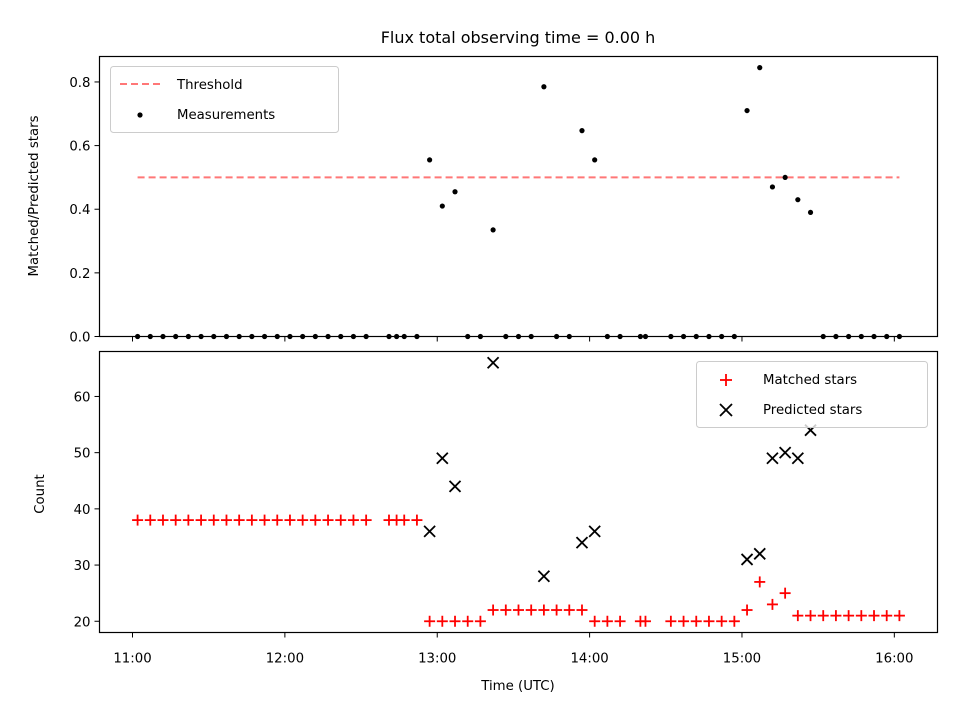 Image resolution: width=960 pixels, height=720 pixels. I want to click on measurements-legend-label: Measurements, so click(226, 115).